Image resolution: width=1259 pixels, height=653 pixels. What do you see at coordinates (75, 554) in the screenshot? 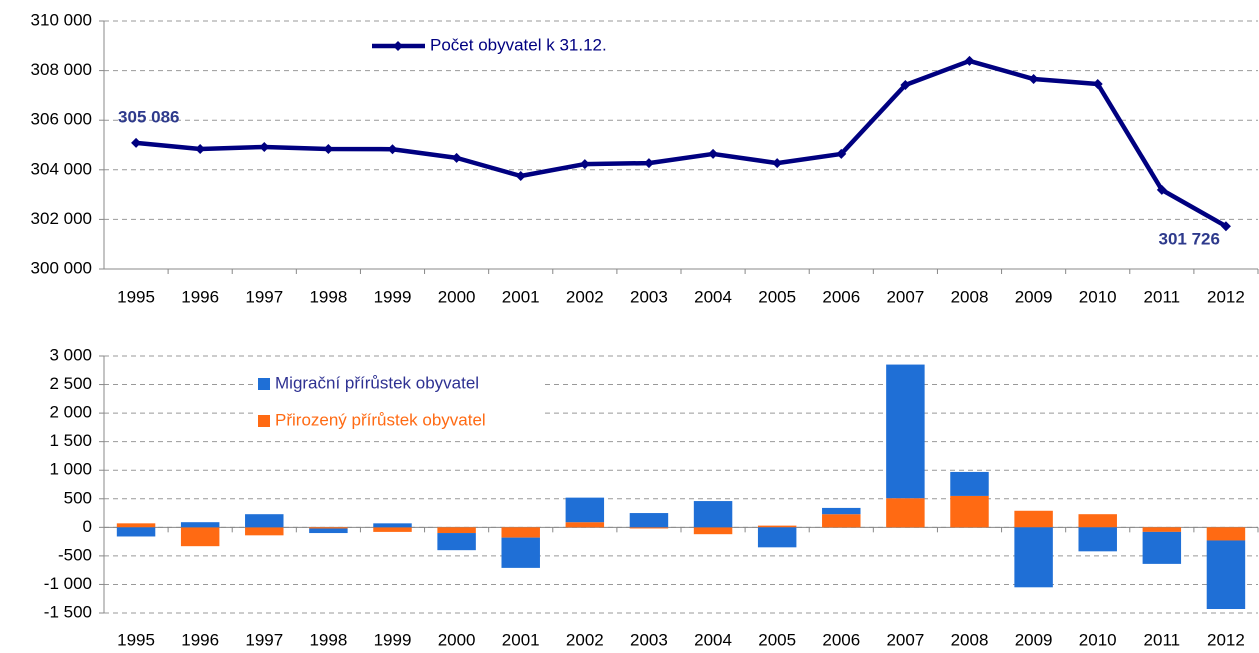
I see `y-tick-label: -500` at bounding box center [75, 554].